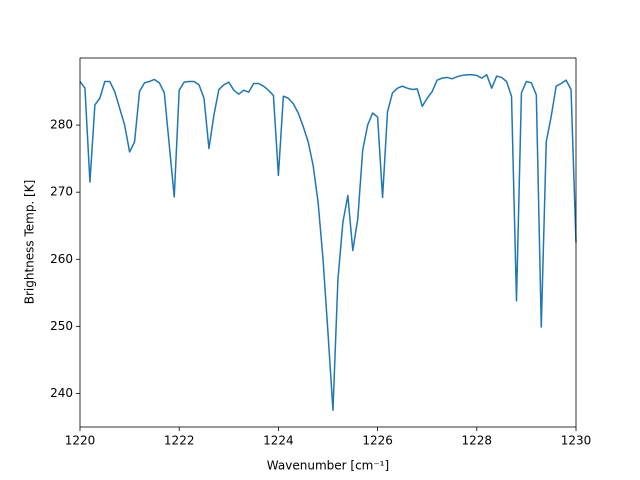  I want to click on x-tick-label: 1220, so click(80, 441).